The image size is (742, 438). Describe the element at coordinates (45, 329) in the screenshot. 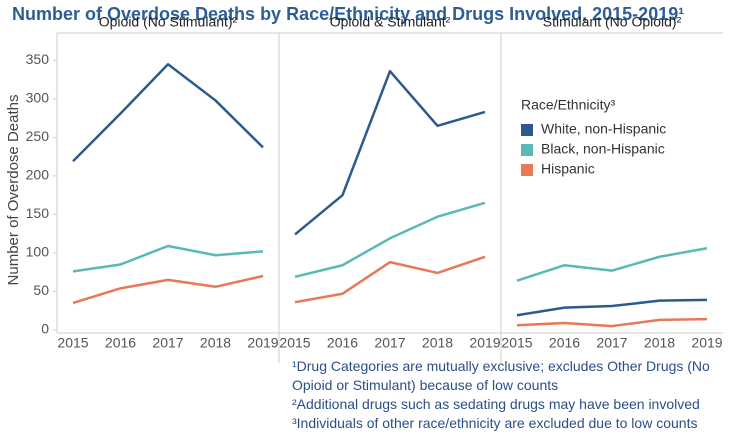

I see `y-tick-label: 0` at that location.